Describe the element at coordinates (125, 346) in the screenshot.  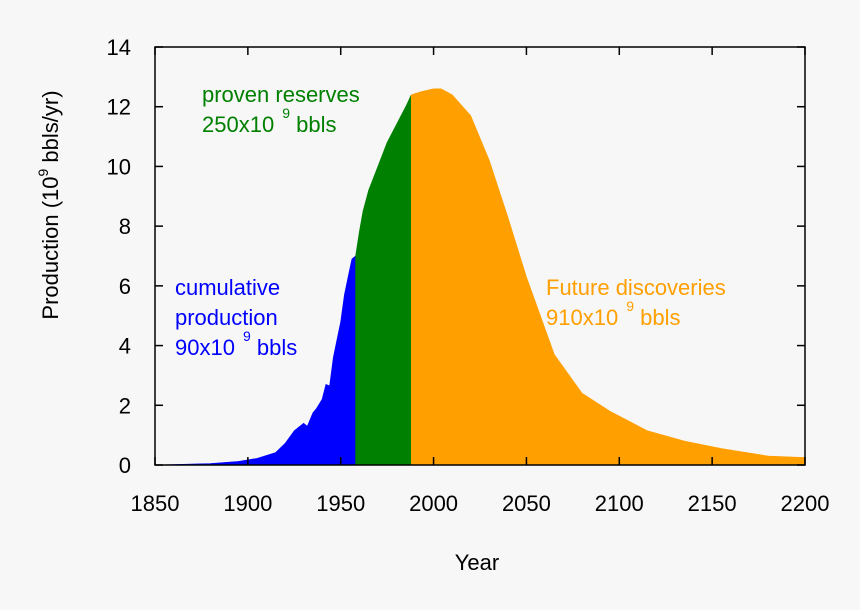
I see `y-tick-label: 4` at that location.